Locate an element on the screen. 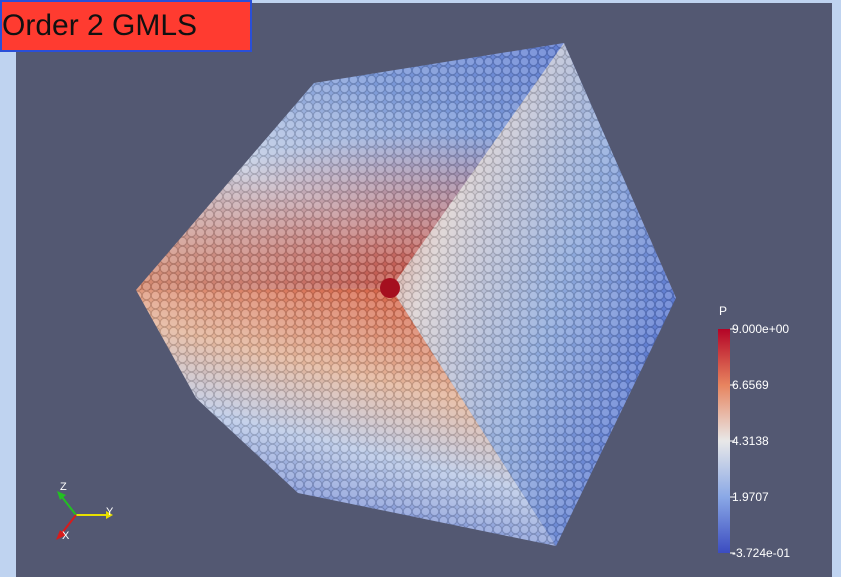 This screenshot has width=841, height=577. colorbar-title: P is located at coordinates (723, 311).